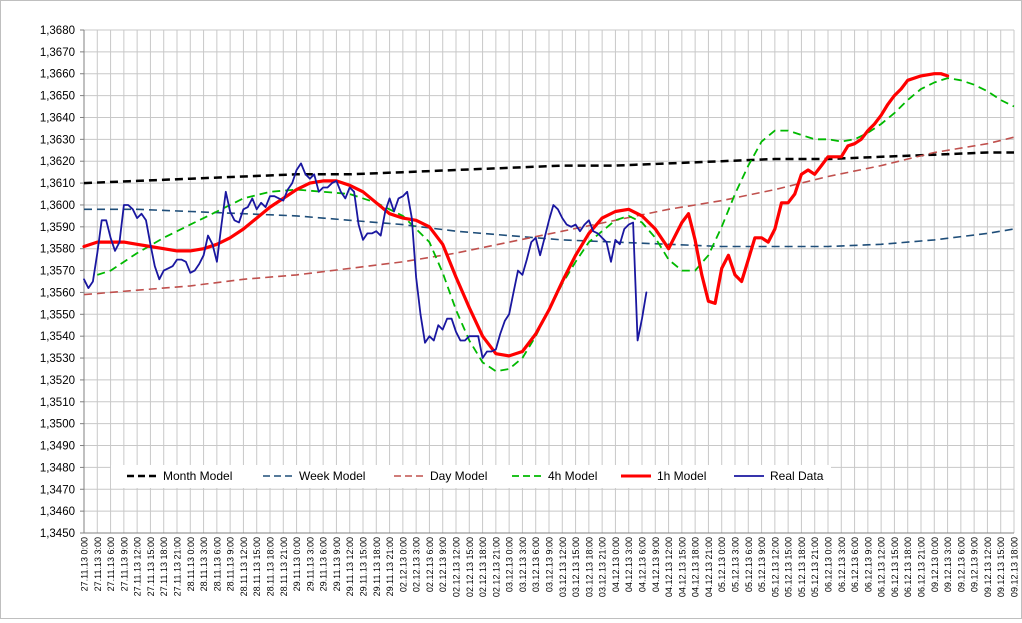 The width and height of the screenshot is (1022, 623). I want to click on x-tick-label: 06.12.13 12:00, so click(882, 567).